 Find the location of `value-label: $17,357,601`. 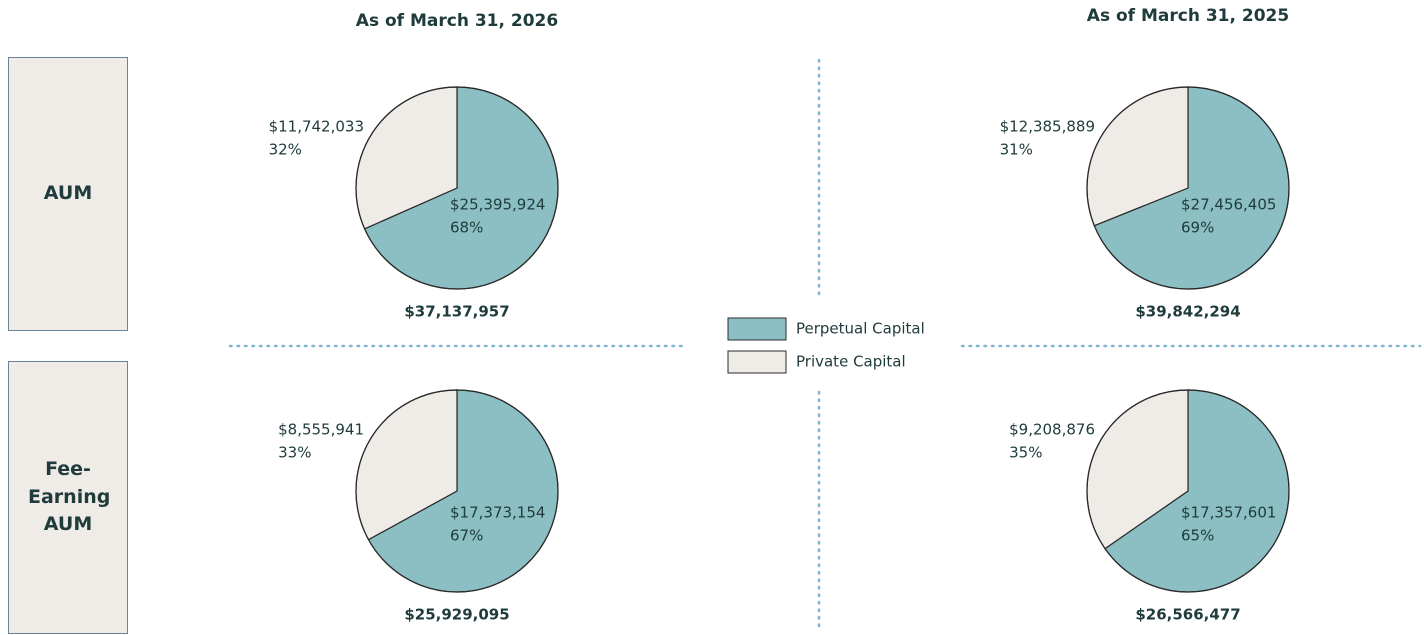

value-label: $17,357,601 is located at coordinates (1228, 513).